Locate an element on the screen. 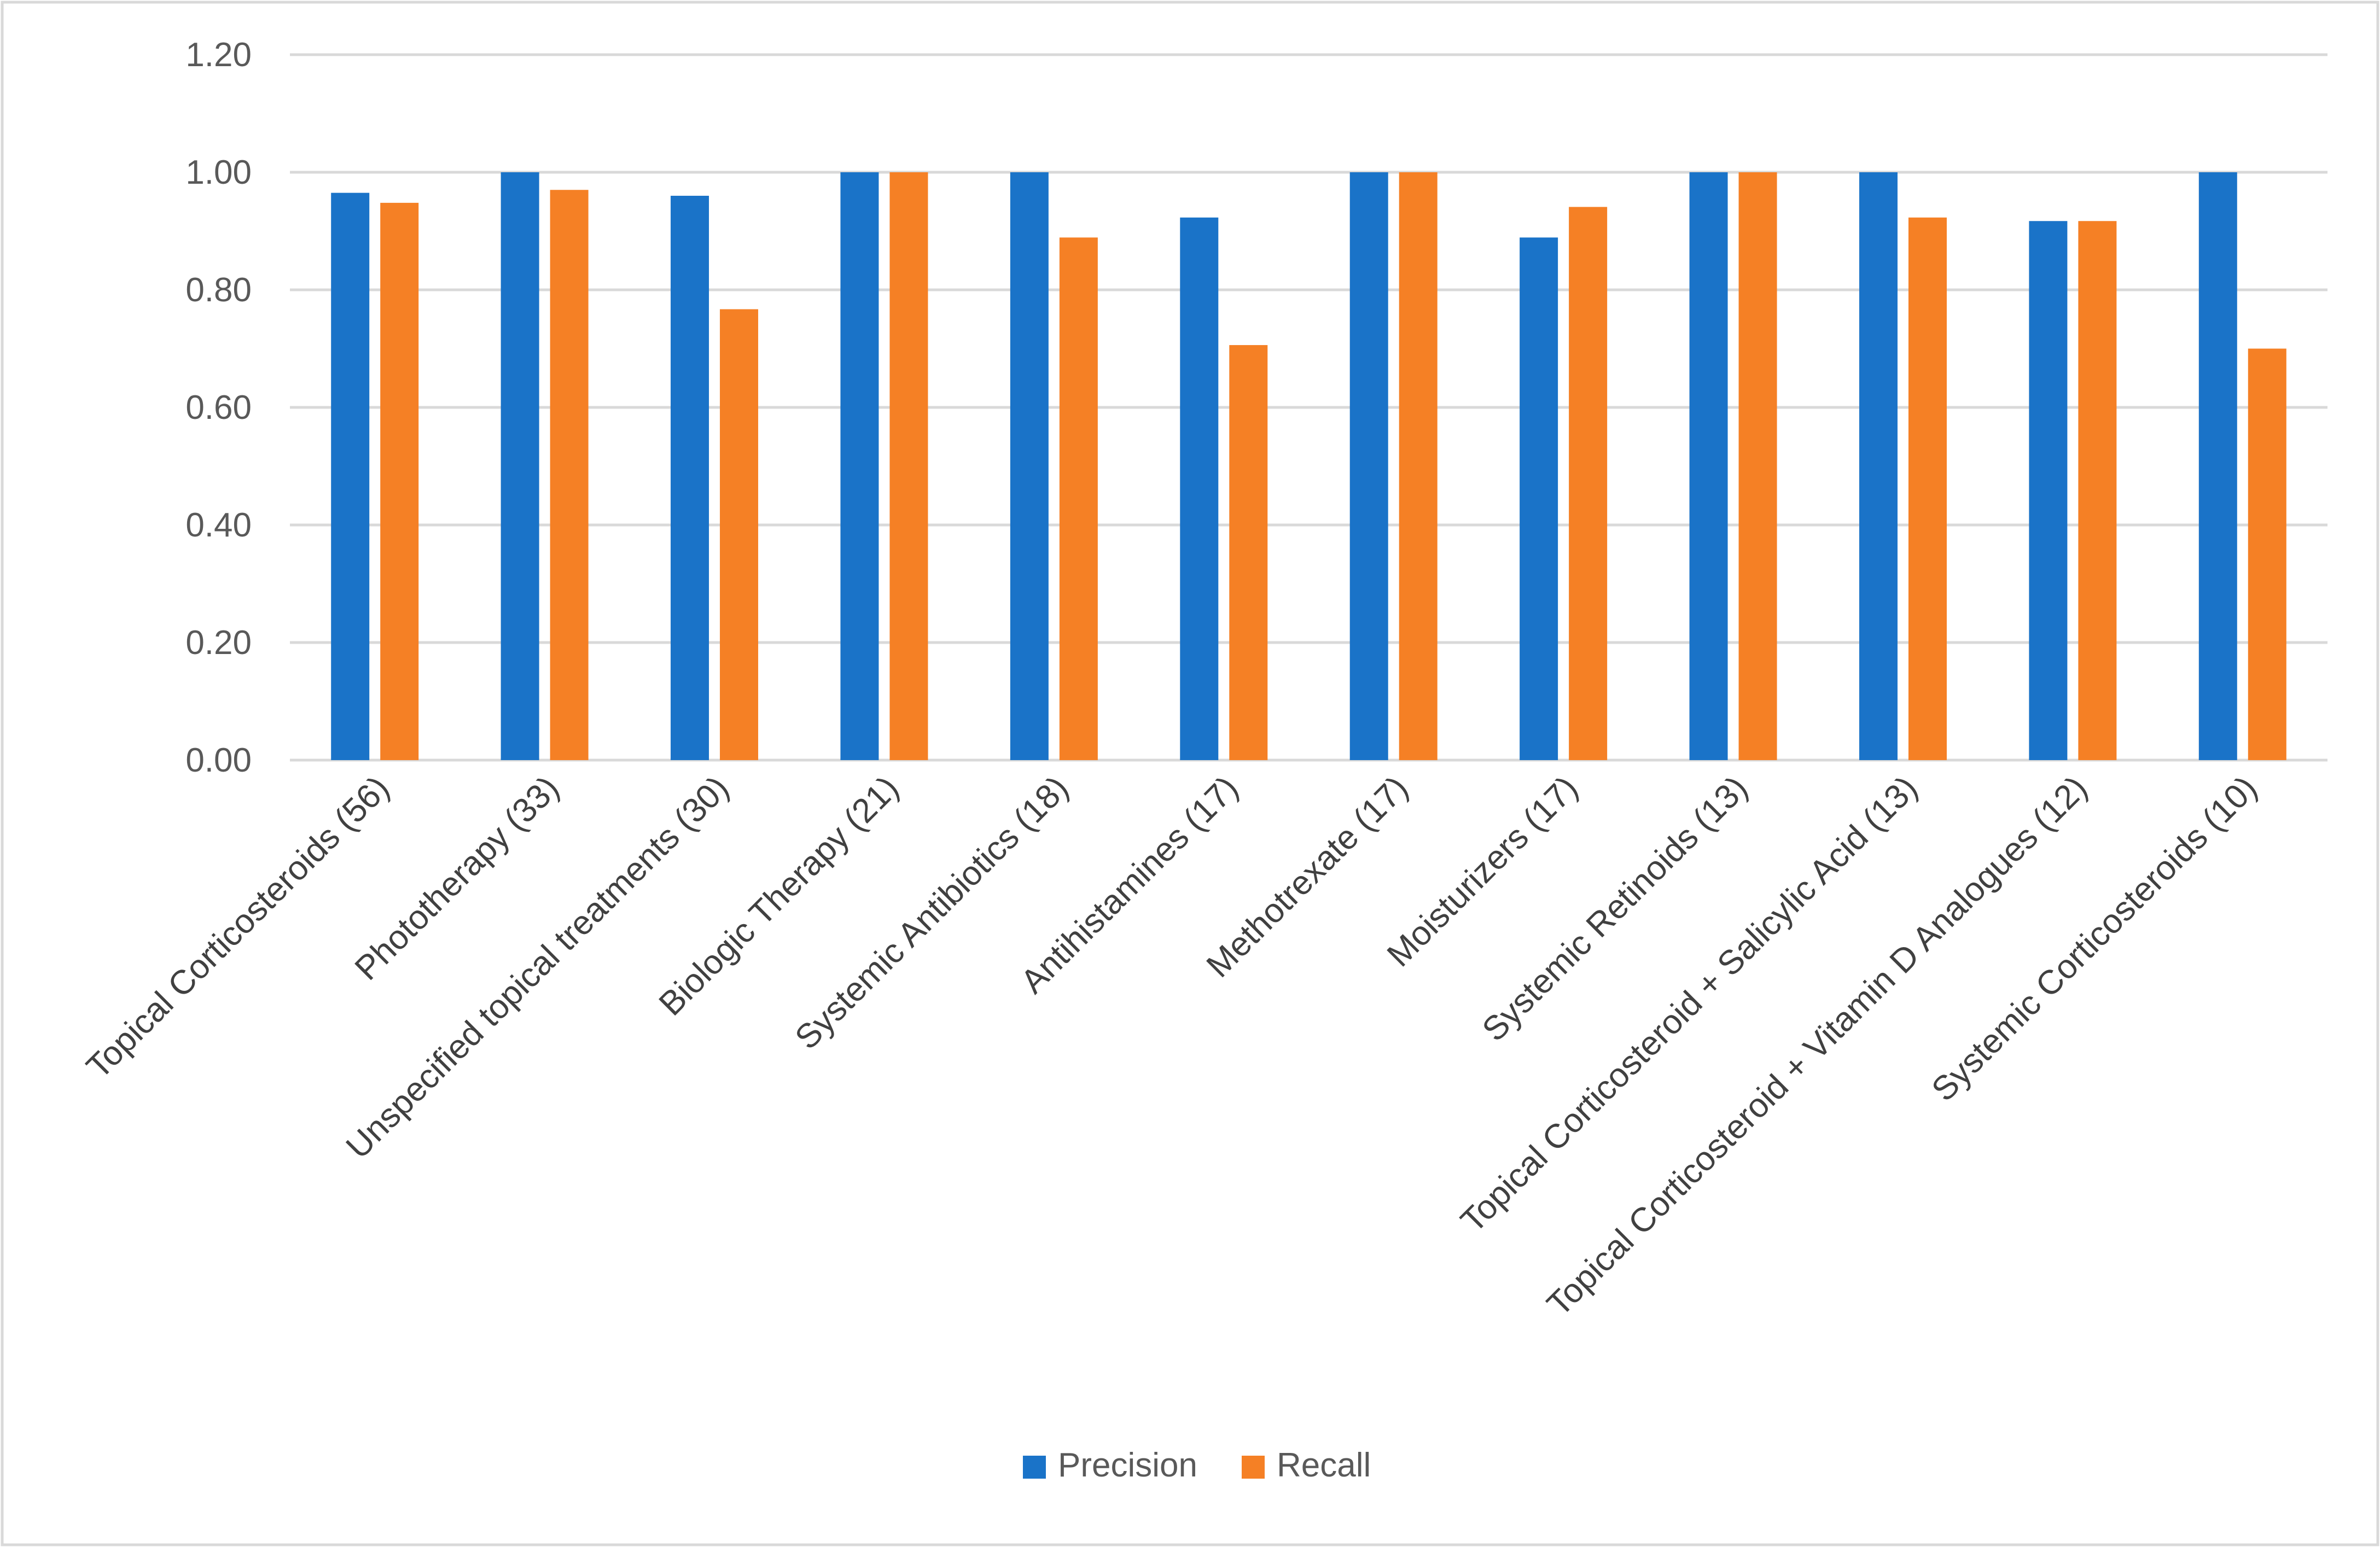 The height and width of the screenshot is (1547, 2380). y-tick-label: 1.20 is located at coordinates (218, 55).